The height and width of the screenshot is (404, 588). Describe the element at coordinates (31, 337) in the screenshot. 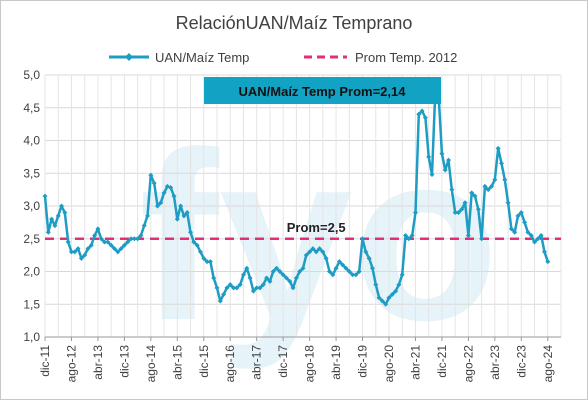

I see `y-tick-label: 1,0` at that location.